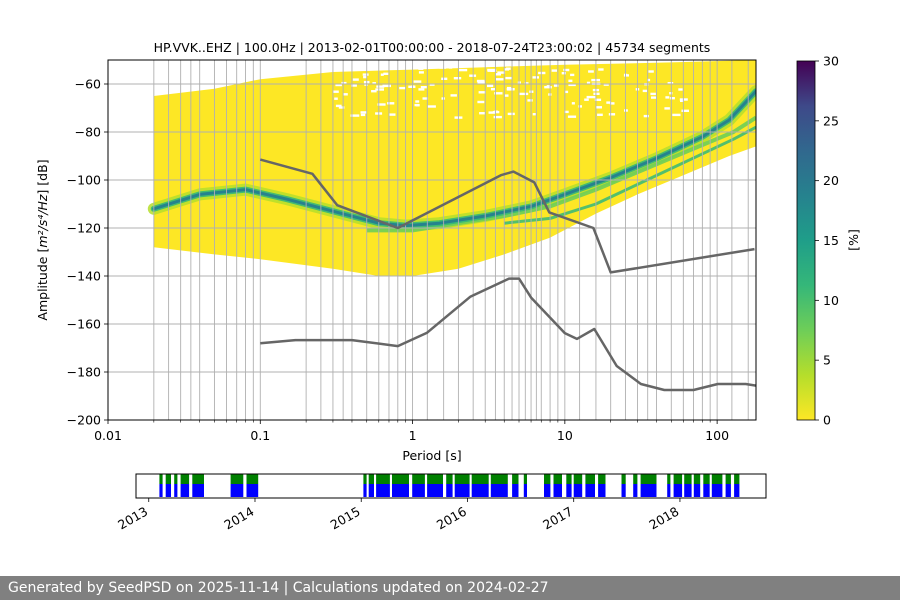 This screenshot has width=900, height=600. I want to click on y-axis-label: Amplitude [m²/s⁴/Hz] [dB], so click(42, 239).